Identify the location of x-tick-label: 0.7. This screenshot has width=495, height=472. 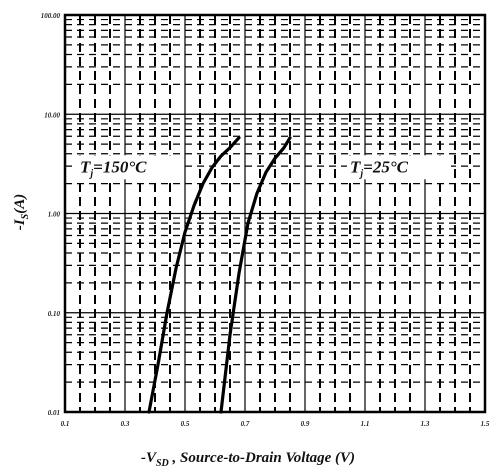
(245, 424).